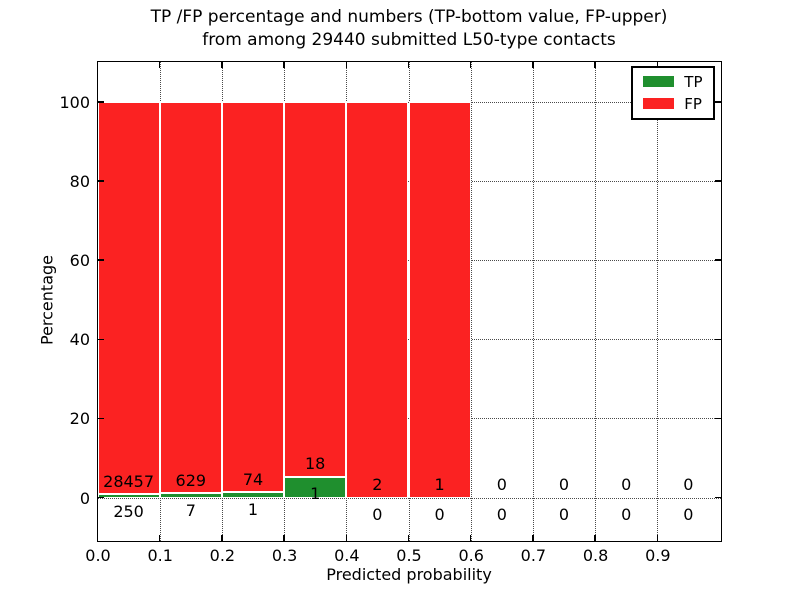 The image size is (800, 600). Describe the element at coordinates (377, 484) in the screenshot. I see `fp-count-label: 2` at that location.